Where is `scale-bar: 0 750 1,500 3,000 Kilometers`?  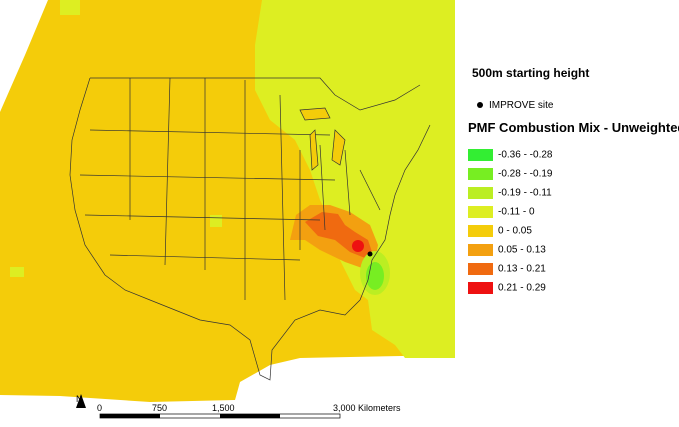 scale-bar: 0 750 1,500 3,000 Kilometers is located at coordinates (249, 411).